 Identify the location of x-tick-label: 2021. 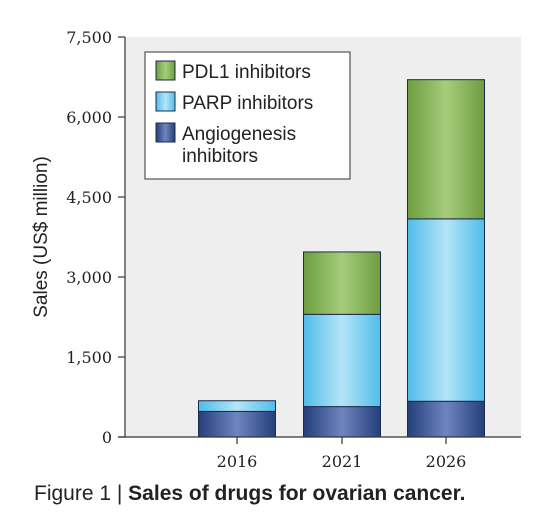
(342, 461).